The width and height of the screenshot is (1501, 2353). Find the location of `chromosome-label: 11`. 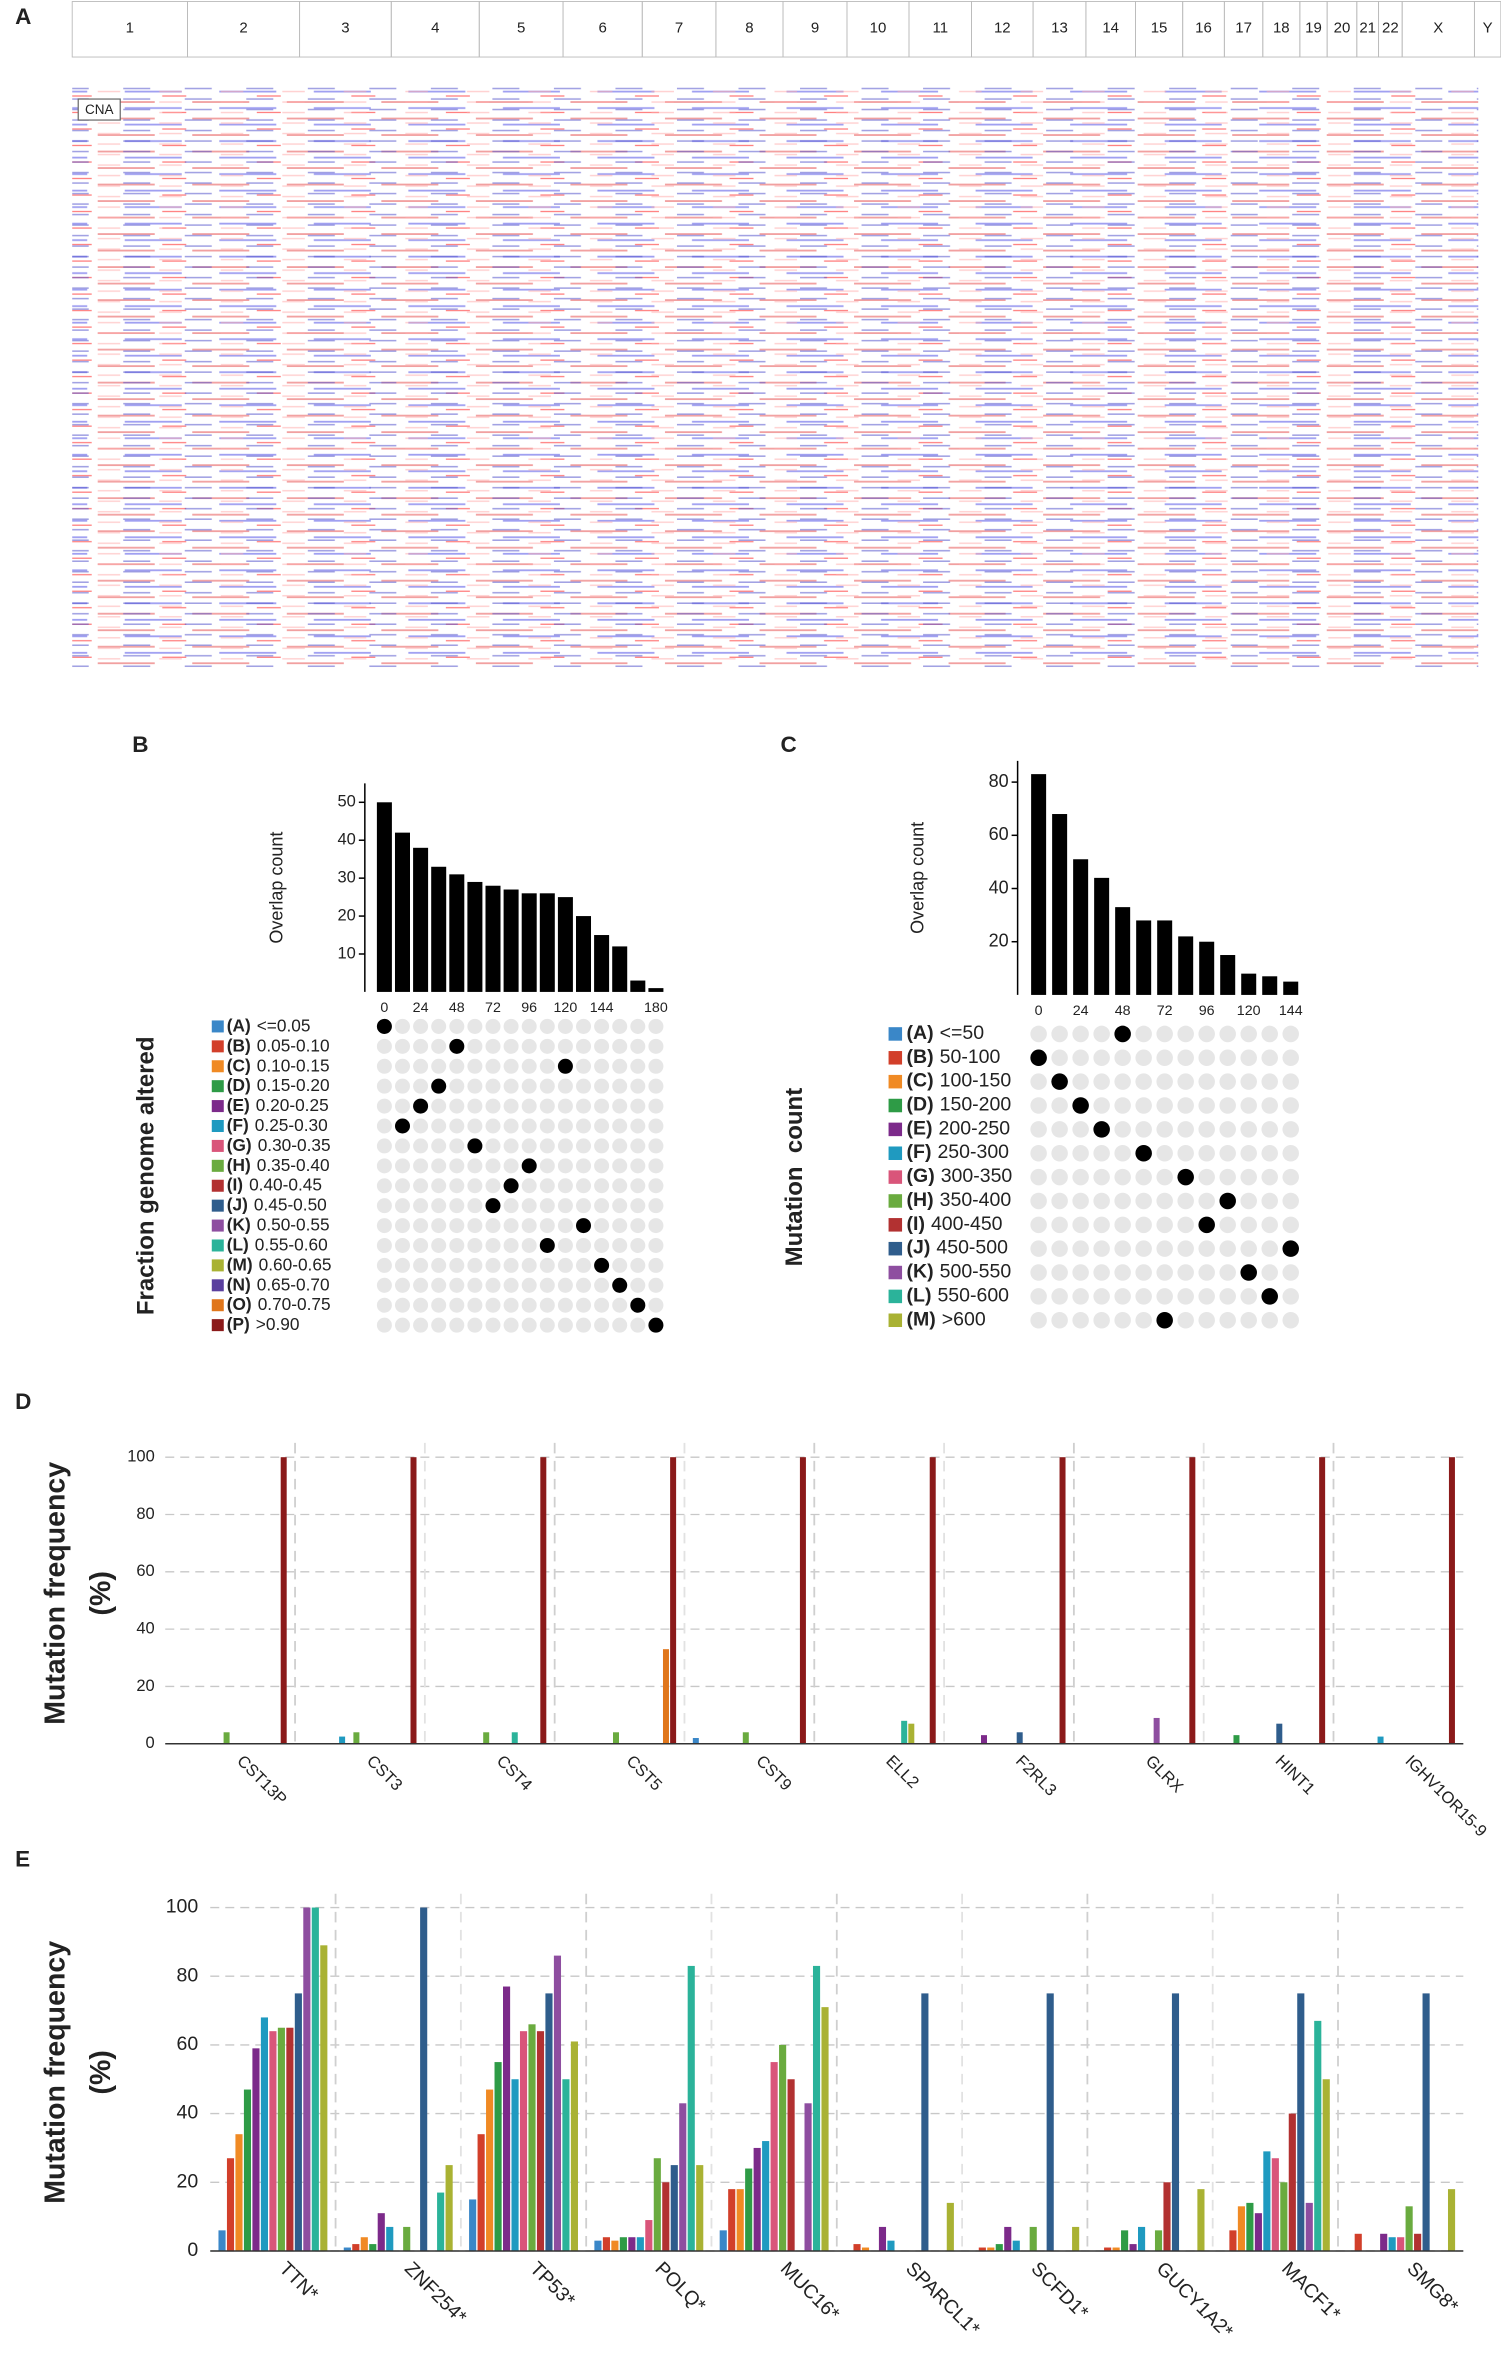

chromosome-label: 11 is located at coordinates (940, 27).